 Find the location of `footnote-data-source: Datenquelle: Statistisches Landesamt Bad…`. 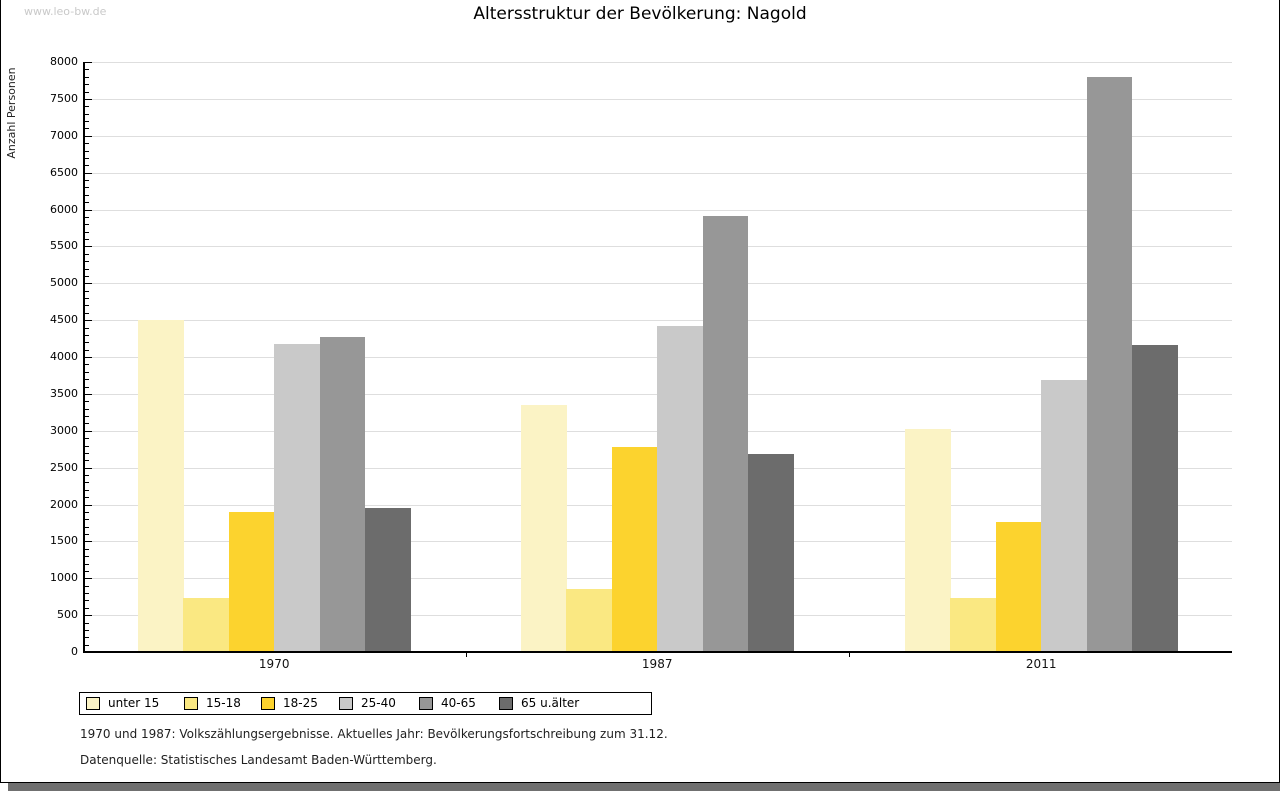

footnote-data-source: Datenquelle: Statistisches Landesamt Bad… is located at coordinates (258, 760).